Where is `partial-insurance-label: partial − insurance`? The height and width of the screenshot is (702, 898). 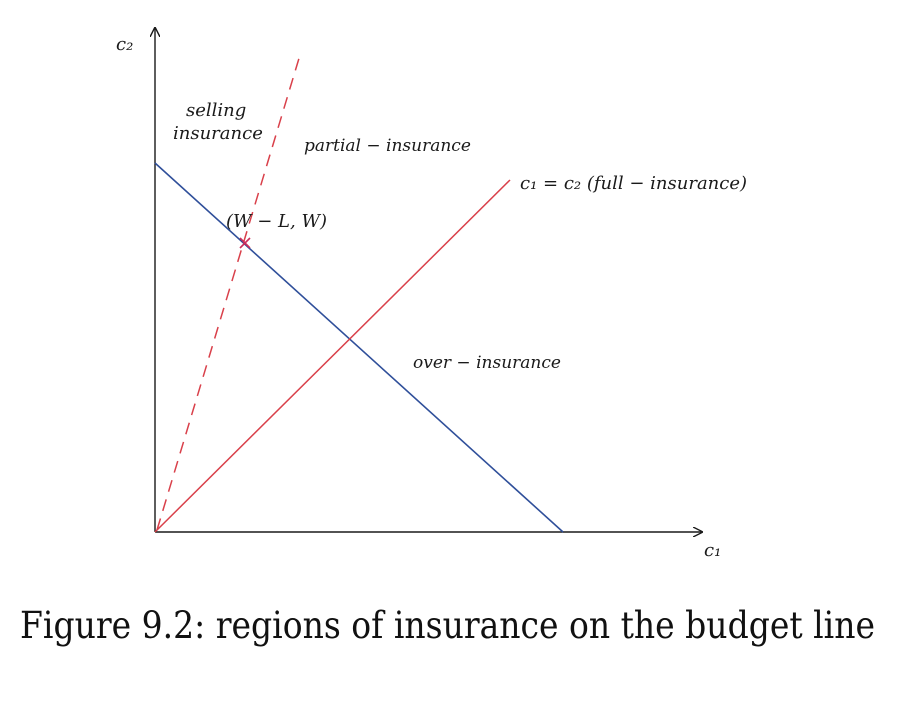 partial-insurance-label: partial − insurance is located at coordinates (387, 146).